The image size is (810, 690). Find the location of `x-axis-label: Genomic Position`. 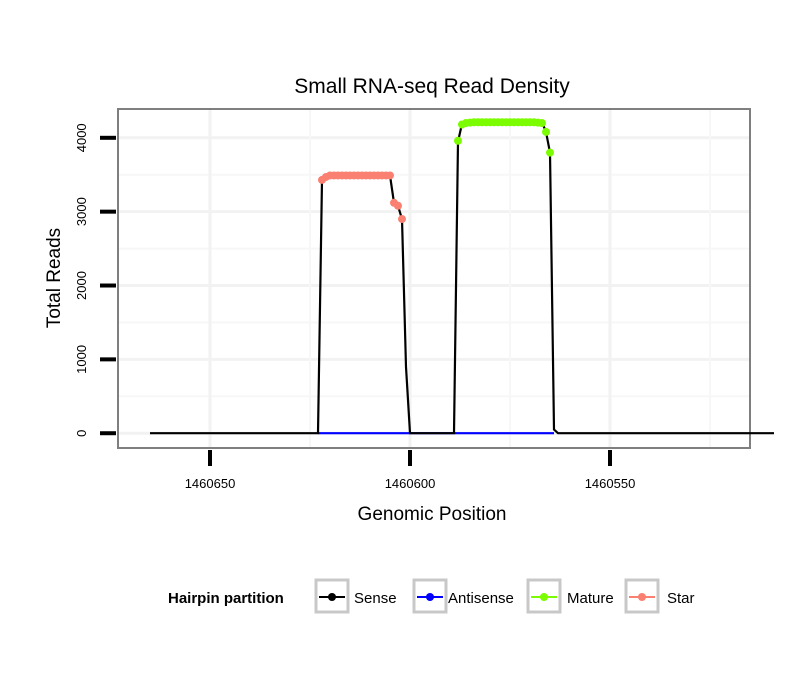

x-axis-label: Genomic Position is located at coordinates (432, 514).